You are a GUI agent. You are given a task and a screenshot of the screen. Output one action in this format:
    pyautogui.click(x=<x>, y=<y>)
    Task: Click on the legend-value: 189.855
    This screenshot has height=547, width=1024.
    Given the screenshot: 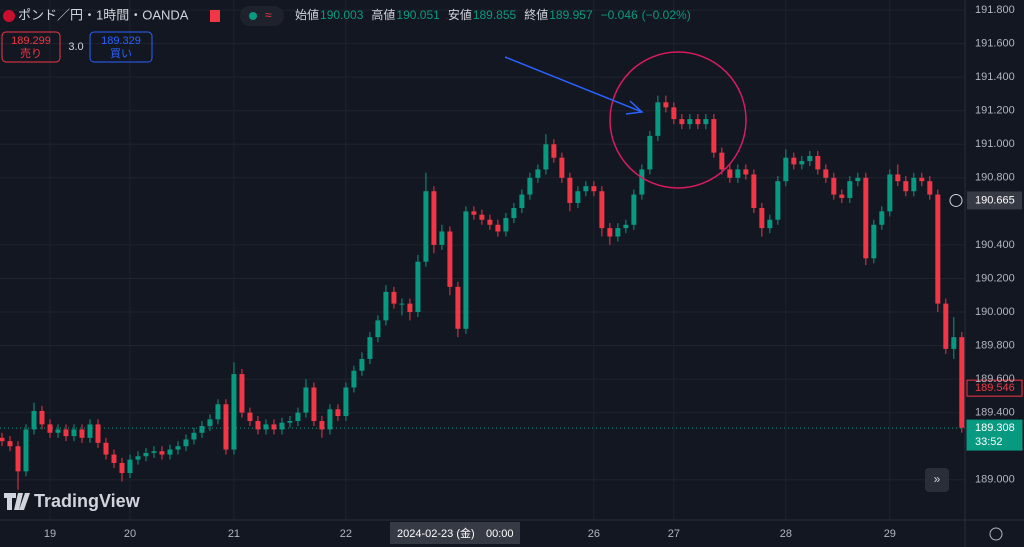 What is the action you would take?
    pyautogui.click(x=495, y=15)
    